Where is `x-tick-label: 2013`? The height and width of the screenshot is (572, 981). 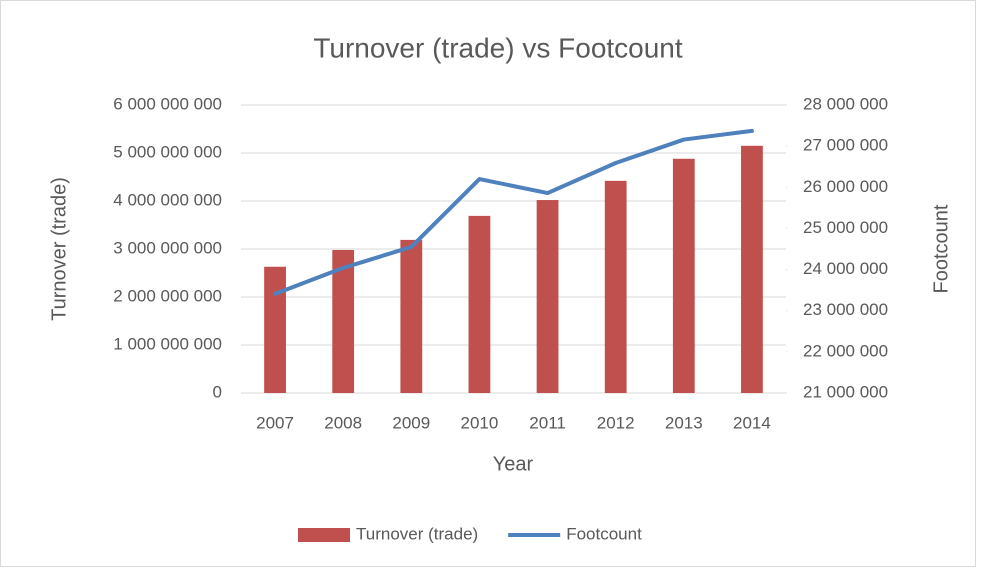
x-tick-label: 2013 is located at coordinates (684, 422).